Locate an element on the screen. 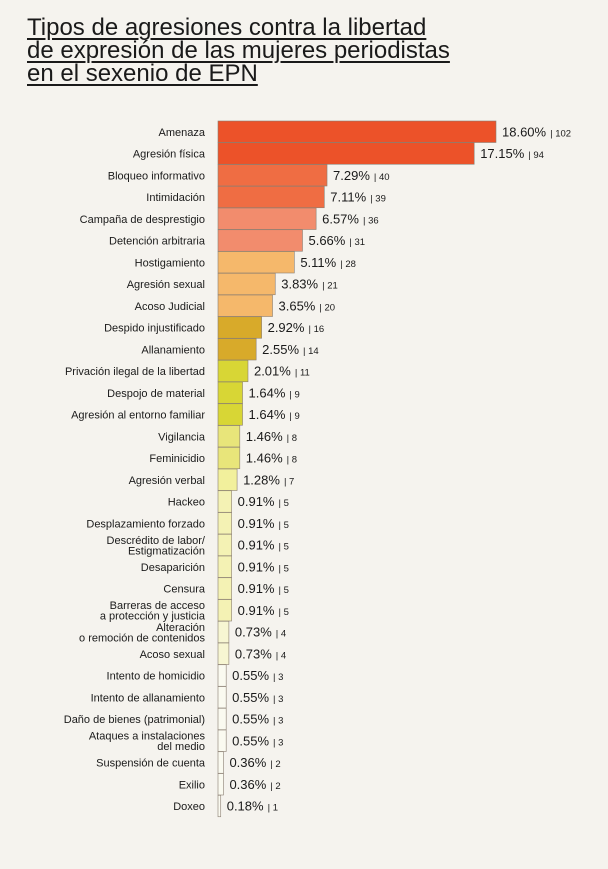 This screenshot has height=869, width=608. category-label-16: Agresión verbal is located at coordinates (167, 481).